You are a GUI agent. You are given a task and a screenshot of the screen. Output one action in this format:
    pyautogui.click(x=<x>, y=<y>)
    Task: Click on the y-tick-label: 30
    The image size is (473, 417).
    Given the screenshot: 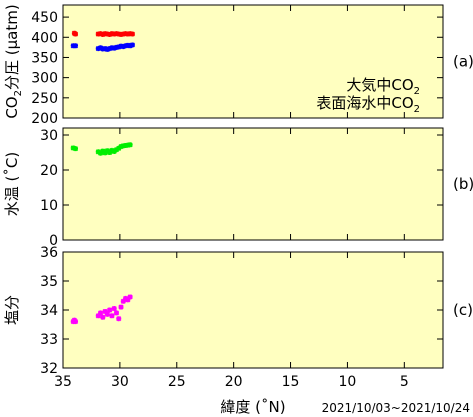 What is the action you would take?
    pyautogui.click(x=49, y=136)
    